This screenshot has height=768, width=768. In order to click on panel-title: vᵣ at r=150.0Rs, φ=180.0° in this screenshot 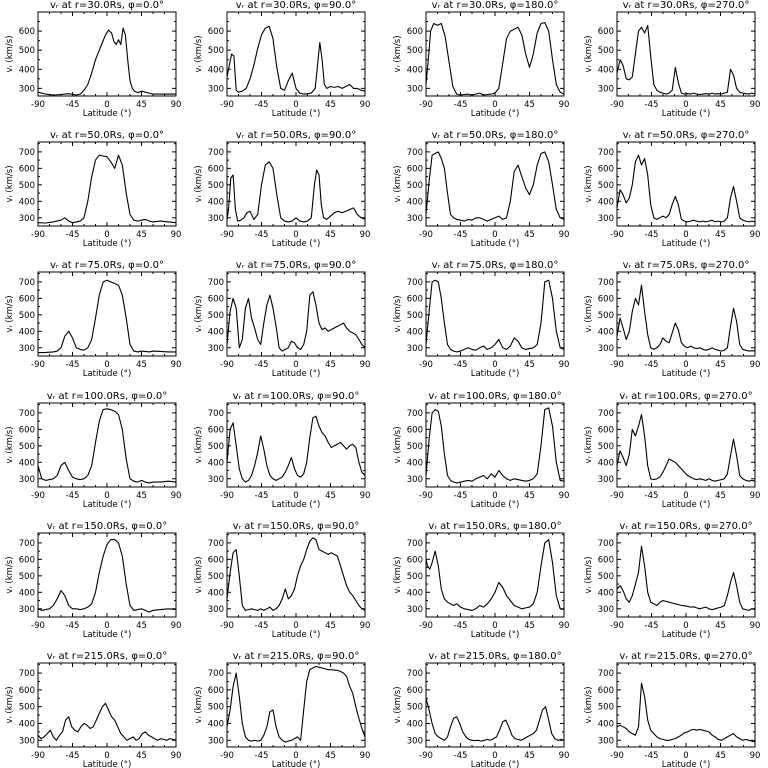, I will do `click(494, 526)`.